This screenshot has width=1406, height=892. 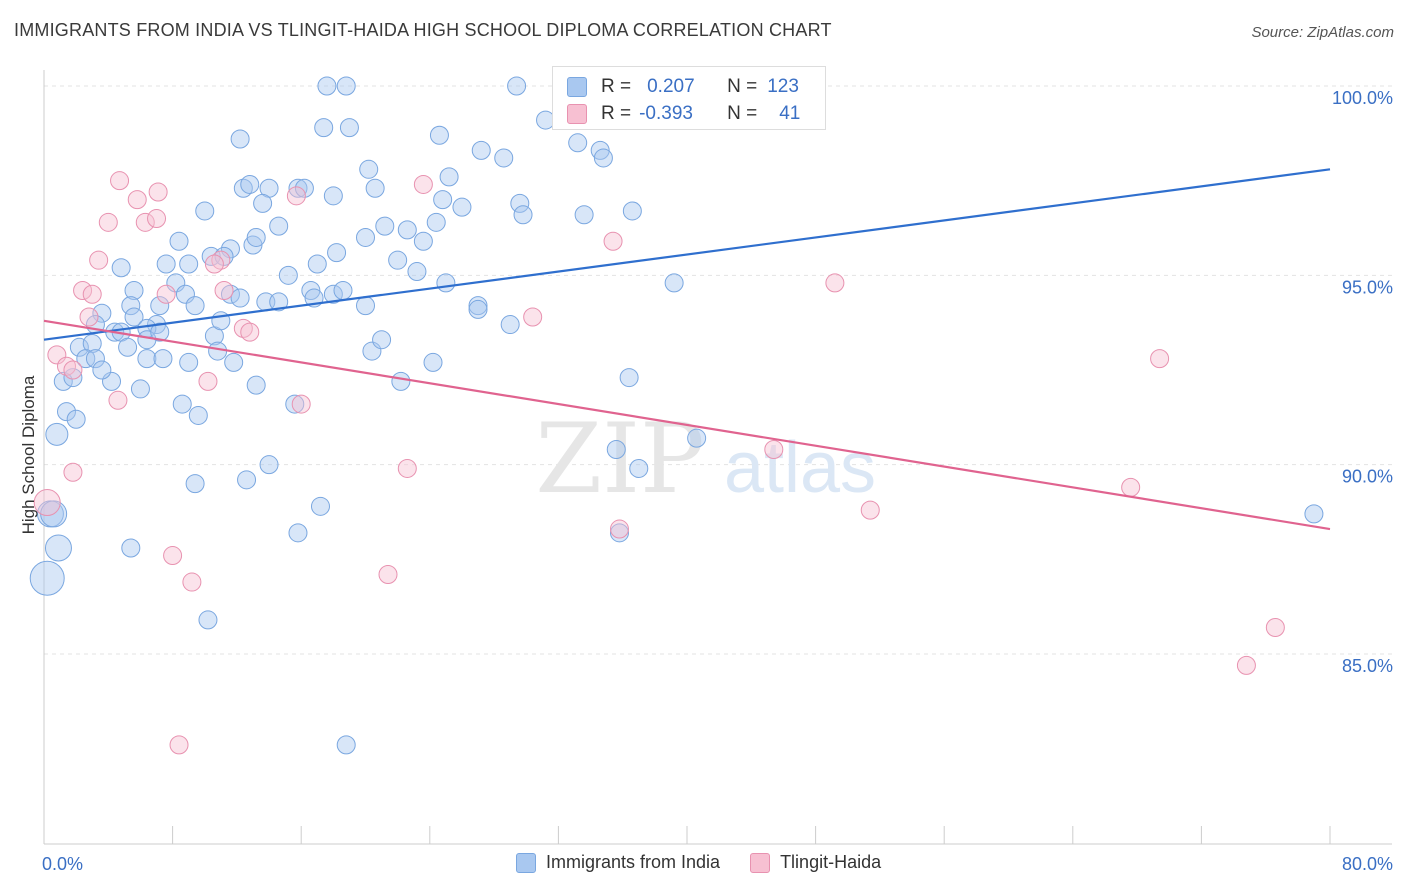 I want to click on x-tick-label: 80.0%, so click(x=1367, y=864).